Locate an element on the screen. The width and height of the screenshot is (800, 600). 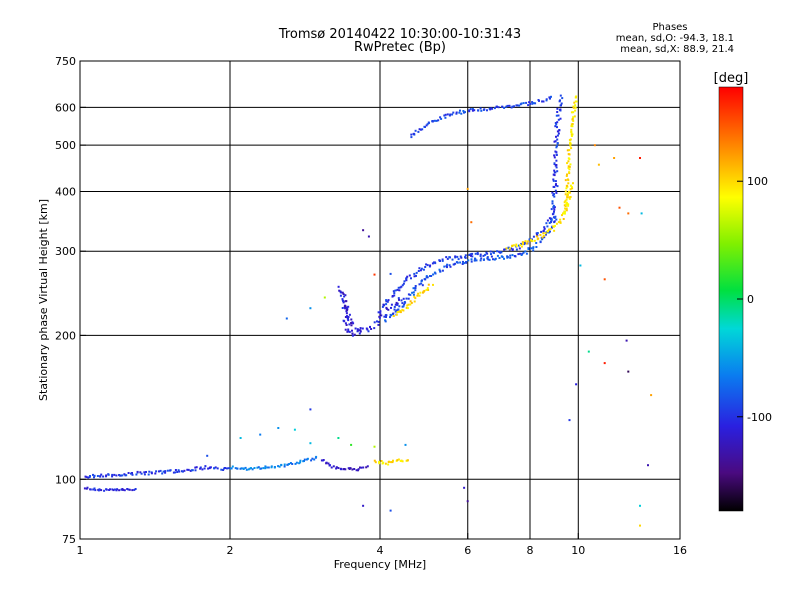
x-tick-label: 6 is located at coordinates (467, 550).